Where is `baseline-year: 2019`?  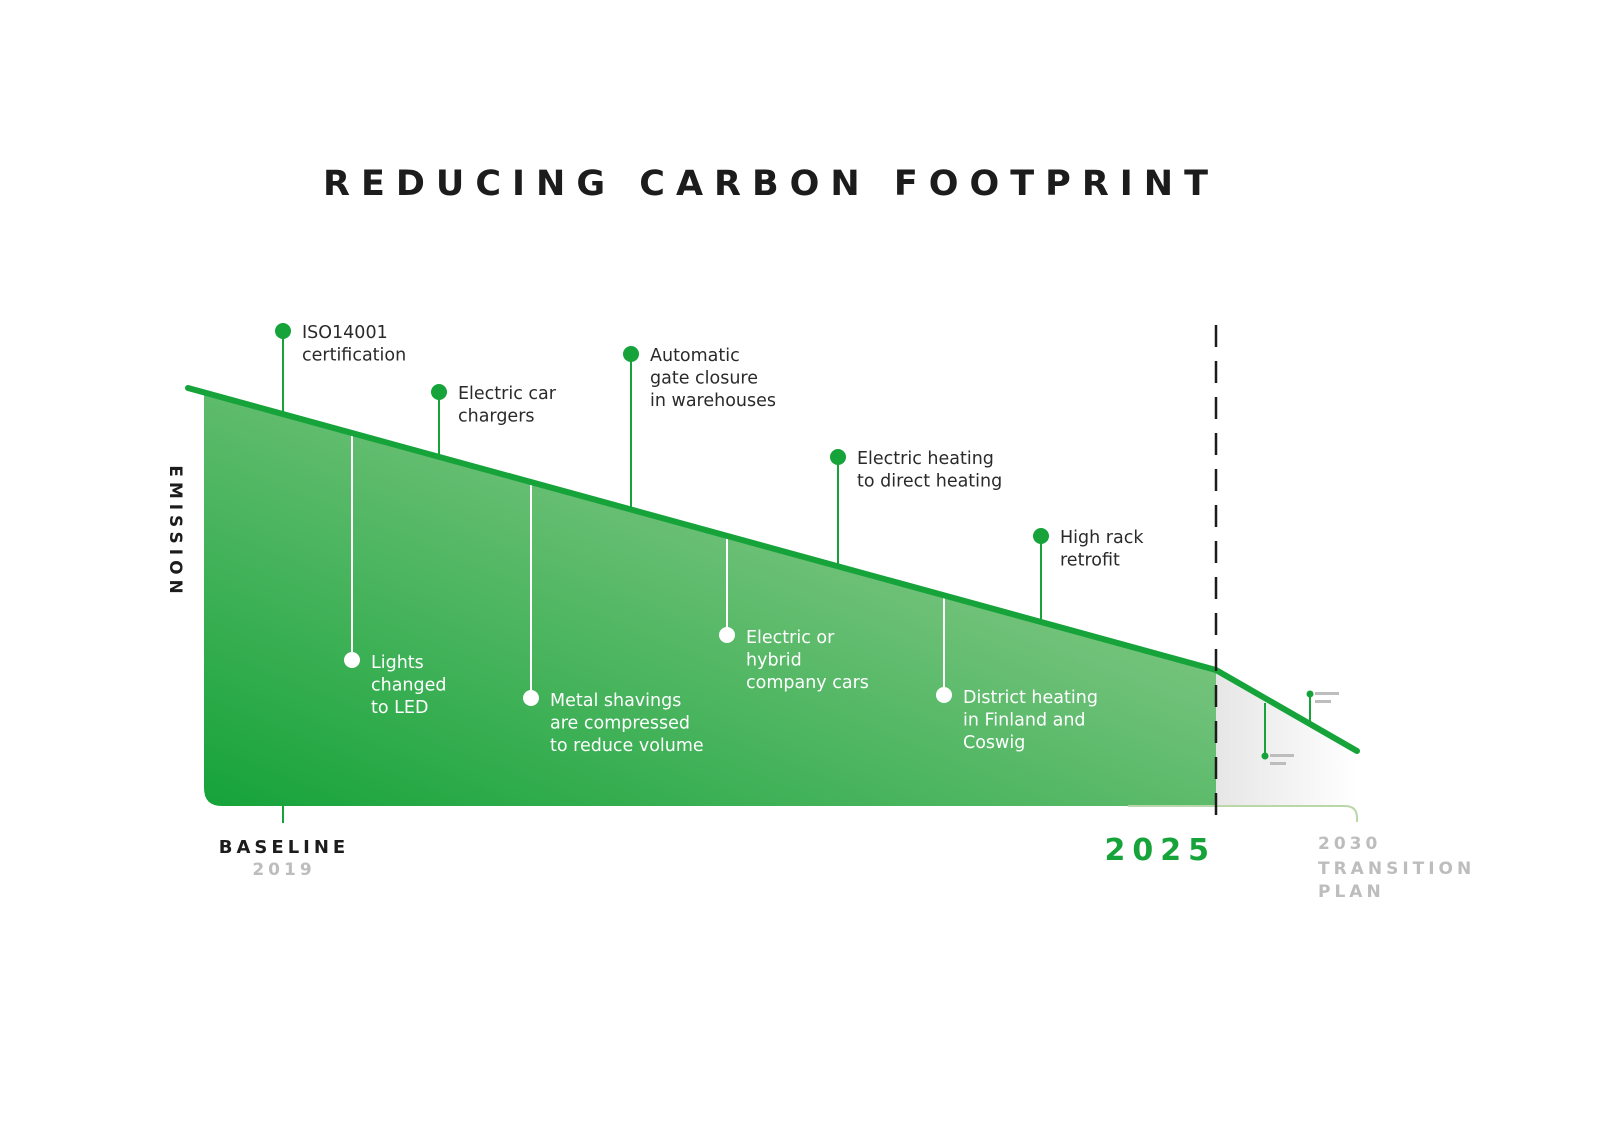 baseline-year: 2019 is located at coordinates (283, 870).